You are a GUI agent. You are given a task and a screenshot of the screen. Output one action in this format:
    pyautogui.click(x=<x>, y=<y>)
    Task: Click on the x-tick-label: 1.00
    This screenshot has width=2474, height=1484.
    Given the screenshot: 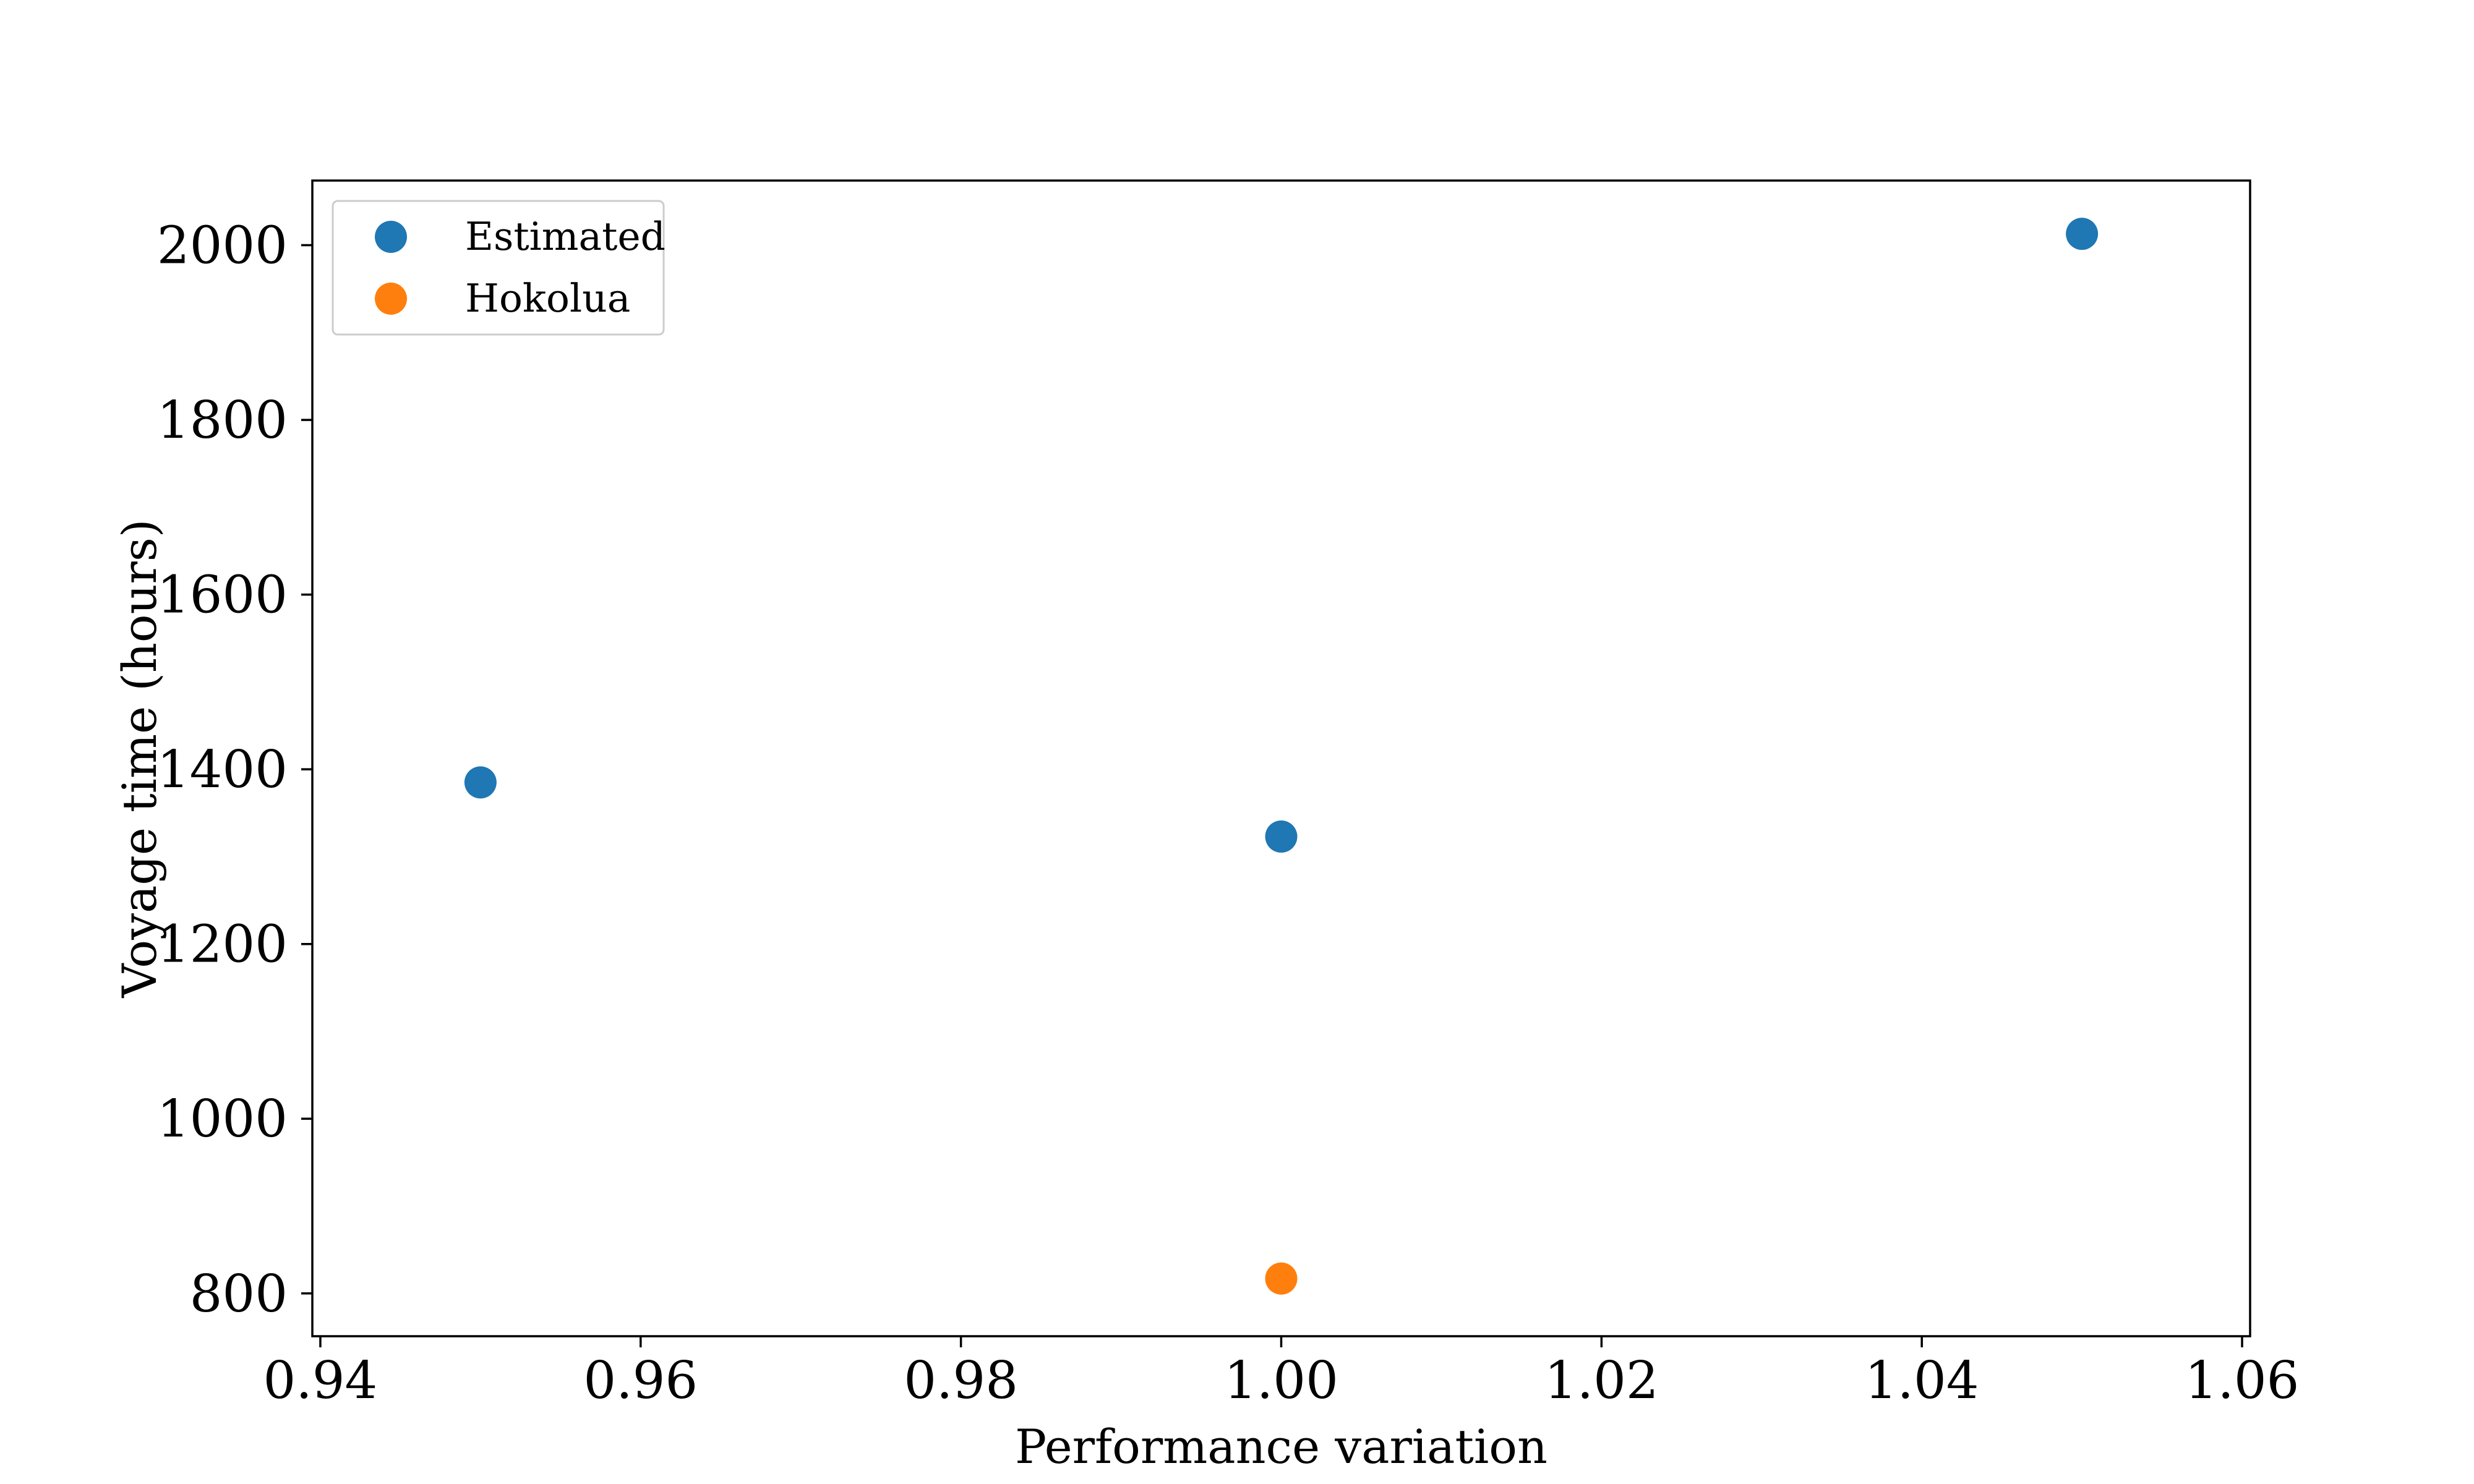 What is the action you would take?
    pyautogui.click(x=1281, y=1380)
    